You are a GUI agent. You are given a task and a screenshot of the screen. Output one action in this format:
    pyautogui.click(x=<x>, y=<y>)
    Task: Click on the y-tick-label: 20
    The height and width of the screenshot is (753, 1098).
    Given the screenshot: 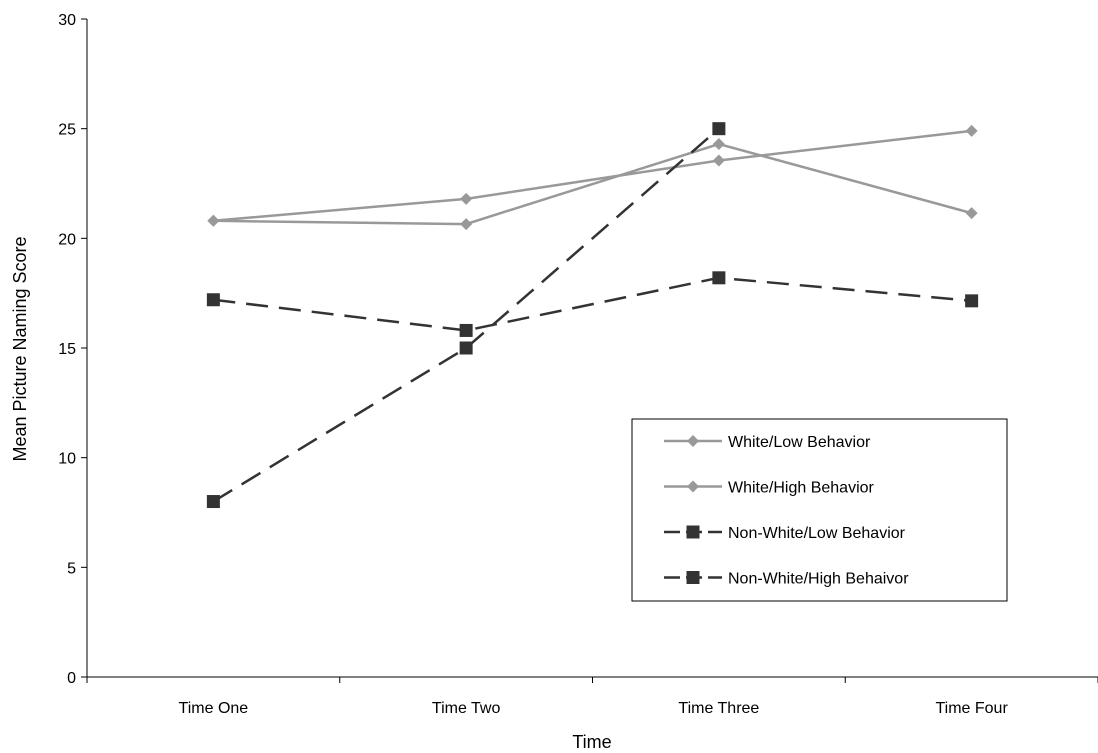 What is the action you would take?
    pyautogui.click(x=67, y=239)
    